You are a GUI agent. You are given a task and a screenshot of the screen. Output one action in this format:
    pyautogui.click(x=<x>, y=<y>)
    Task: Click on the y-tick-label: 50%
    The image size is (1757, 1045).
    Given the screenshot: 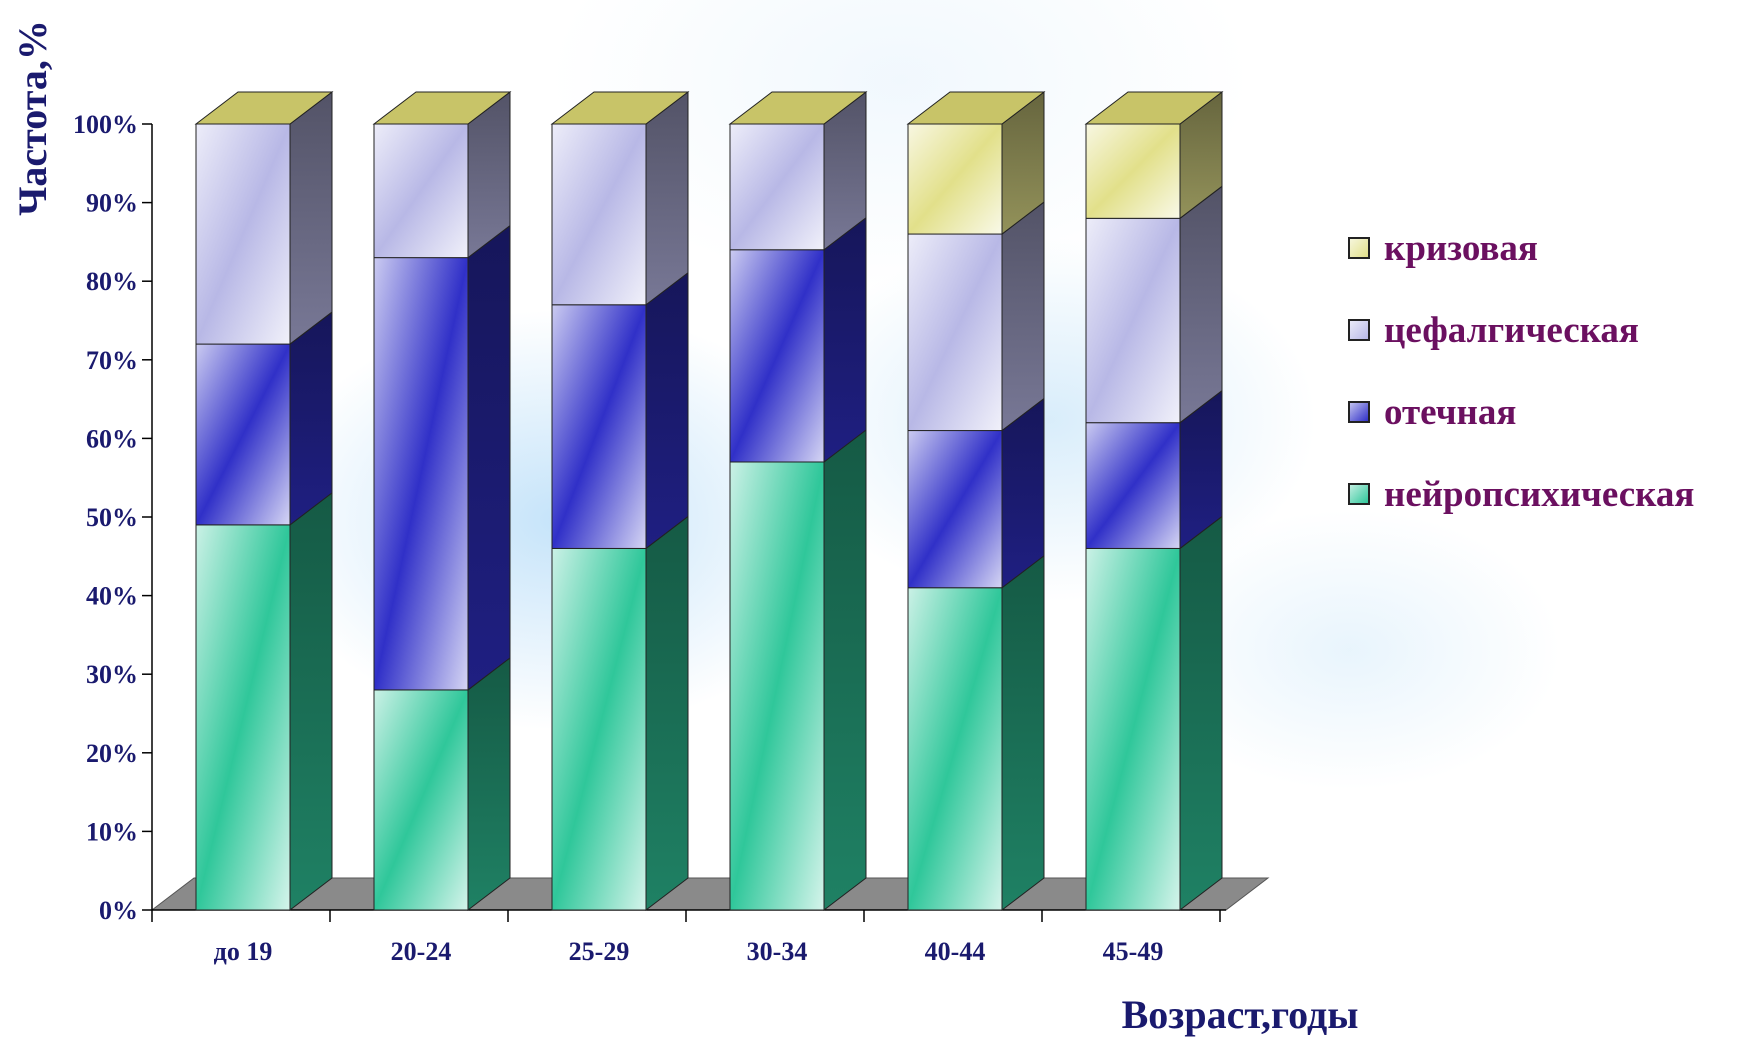 What is the action you would take?
    pyautogui.click(x=112, y=517)
    